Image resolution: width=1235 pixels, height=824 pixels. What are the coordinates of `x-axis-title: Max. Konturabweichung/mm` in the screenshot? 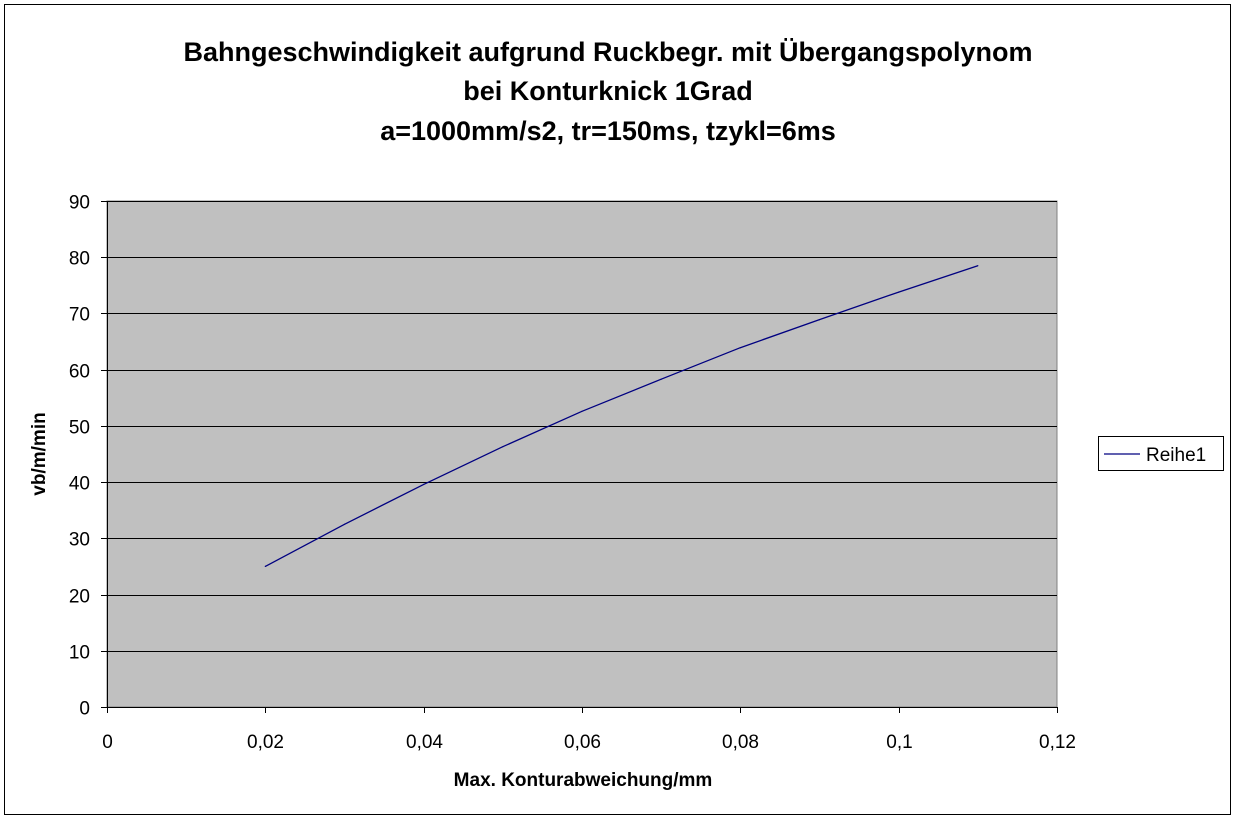 It's located at (583, 780).